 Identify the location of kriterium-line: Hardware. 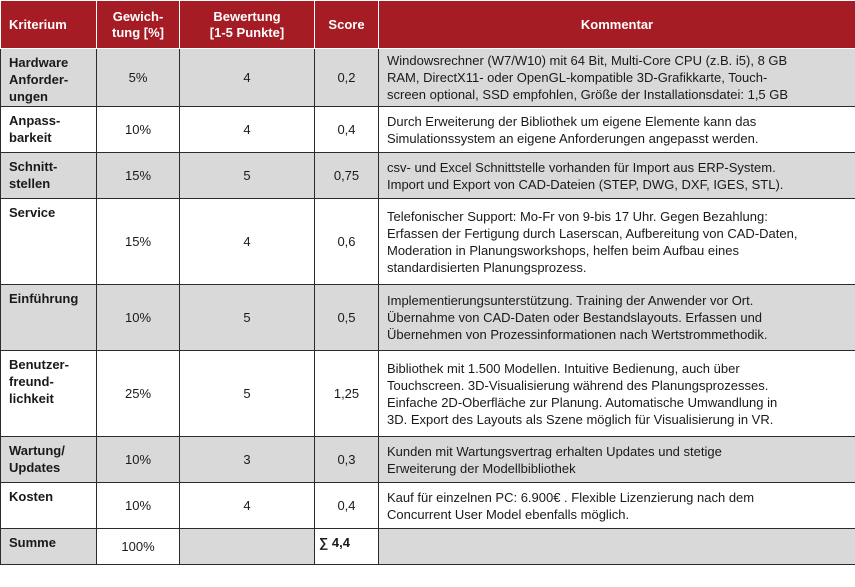
(39, 62).